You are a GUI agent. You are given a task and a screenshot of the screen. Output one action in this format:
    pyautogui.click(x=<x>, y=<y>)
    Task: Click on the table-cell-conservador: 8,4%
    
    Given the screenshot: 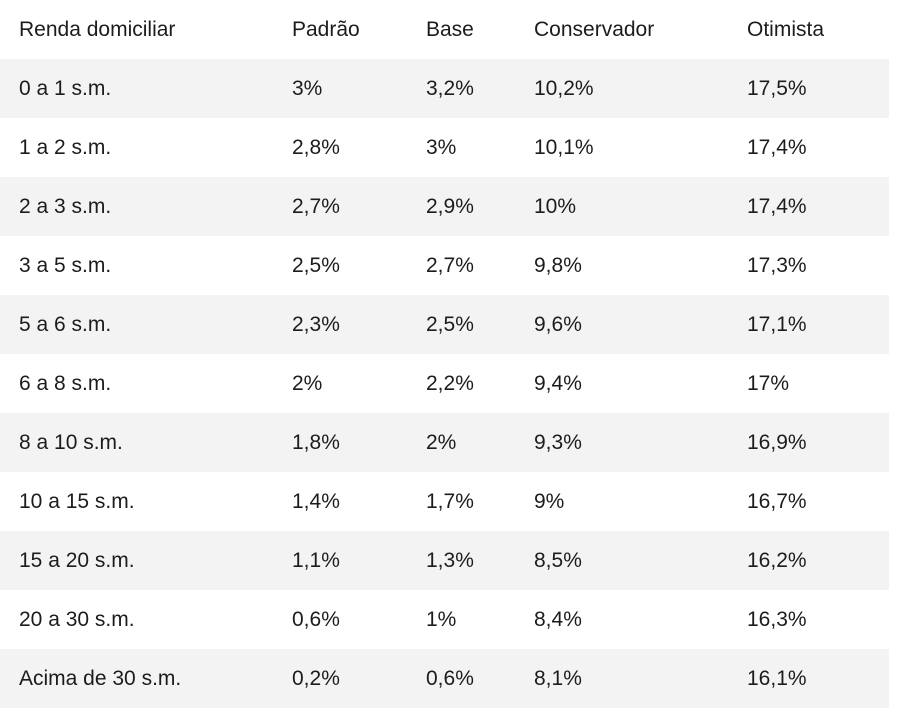 What is the action you would take?
    pyautogui.click(x=558, y=619)
    